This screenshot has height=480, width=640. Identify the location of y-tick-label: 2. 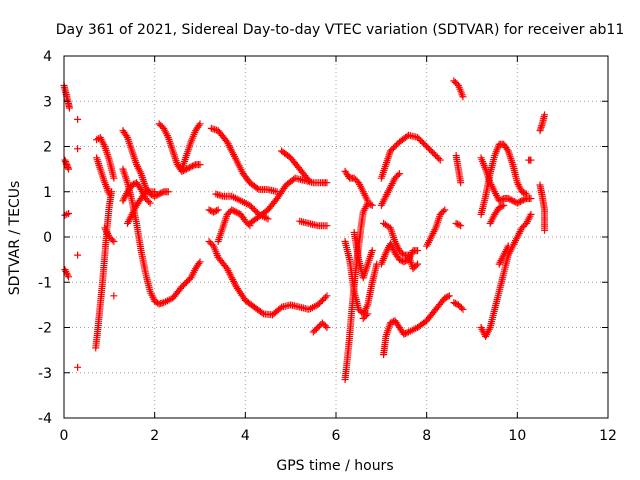
(47, 148).